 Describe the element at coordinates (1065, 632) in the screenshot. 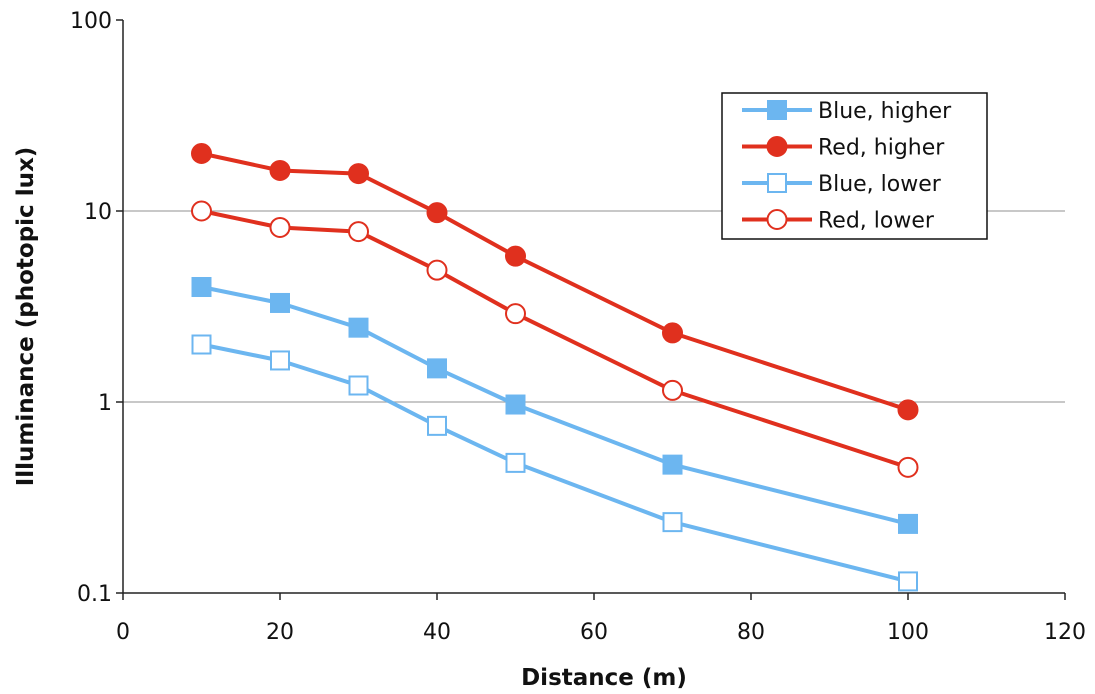

I see `x-tick-label: 120` at that location.